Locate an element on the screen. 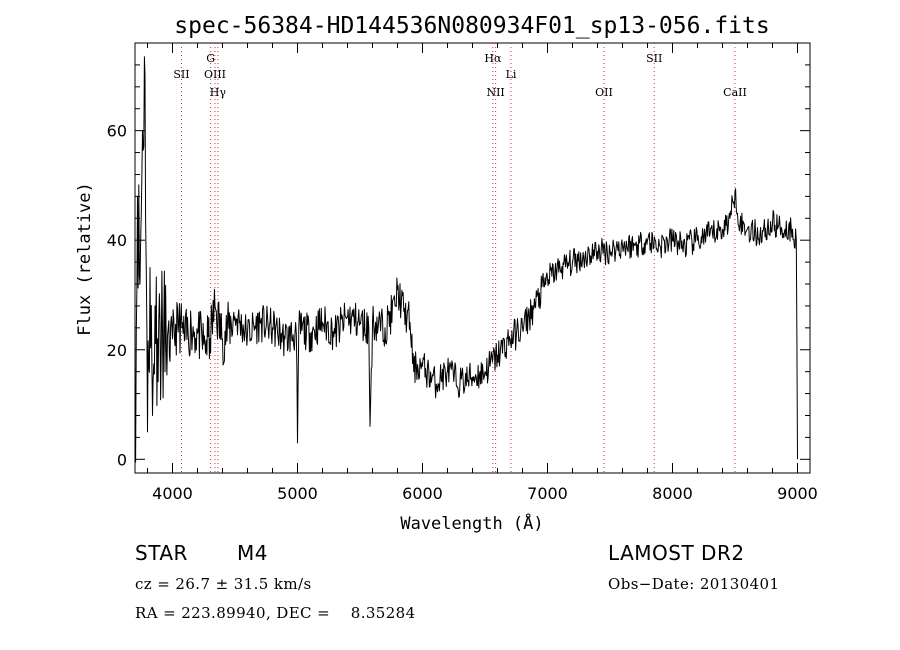 Image resolution: width=900 pixels, height=650 pixels. object-subclass: M4 is located at coordinates (252, 553).